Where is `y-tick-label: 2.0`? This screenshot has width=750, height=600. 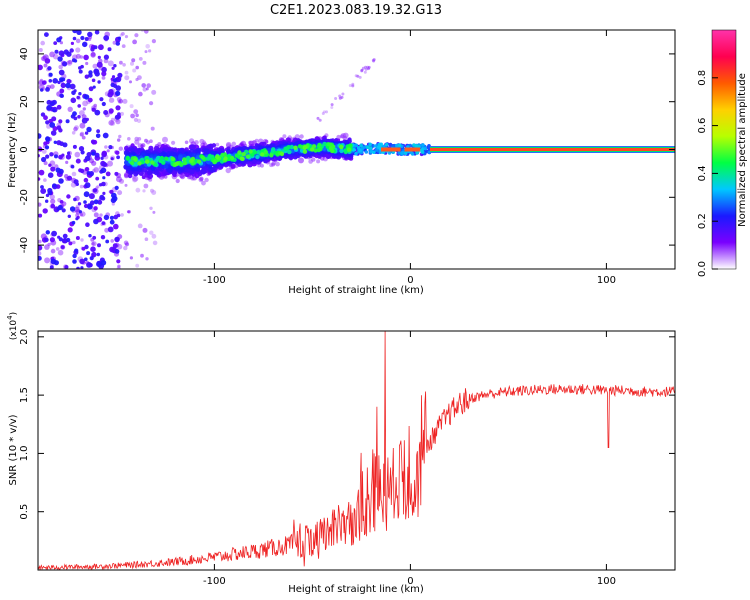
y-tick-label: 2.0 is located at coordinates (24, 337).